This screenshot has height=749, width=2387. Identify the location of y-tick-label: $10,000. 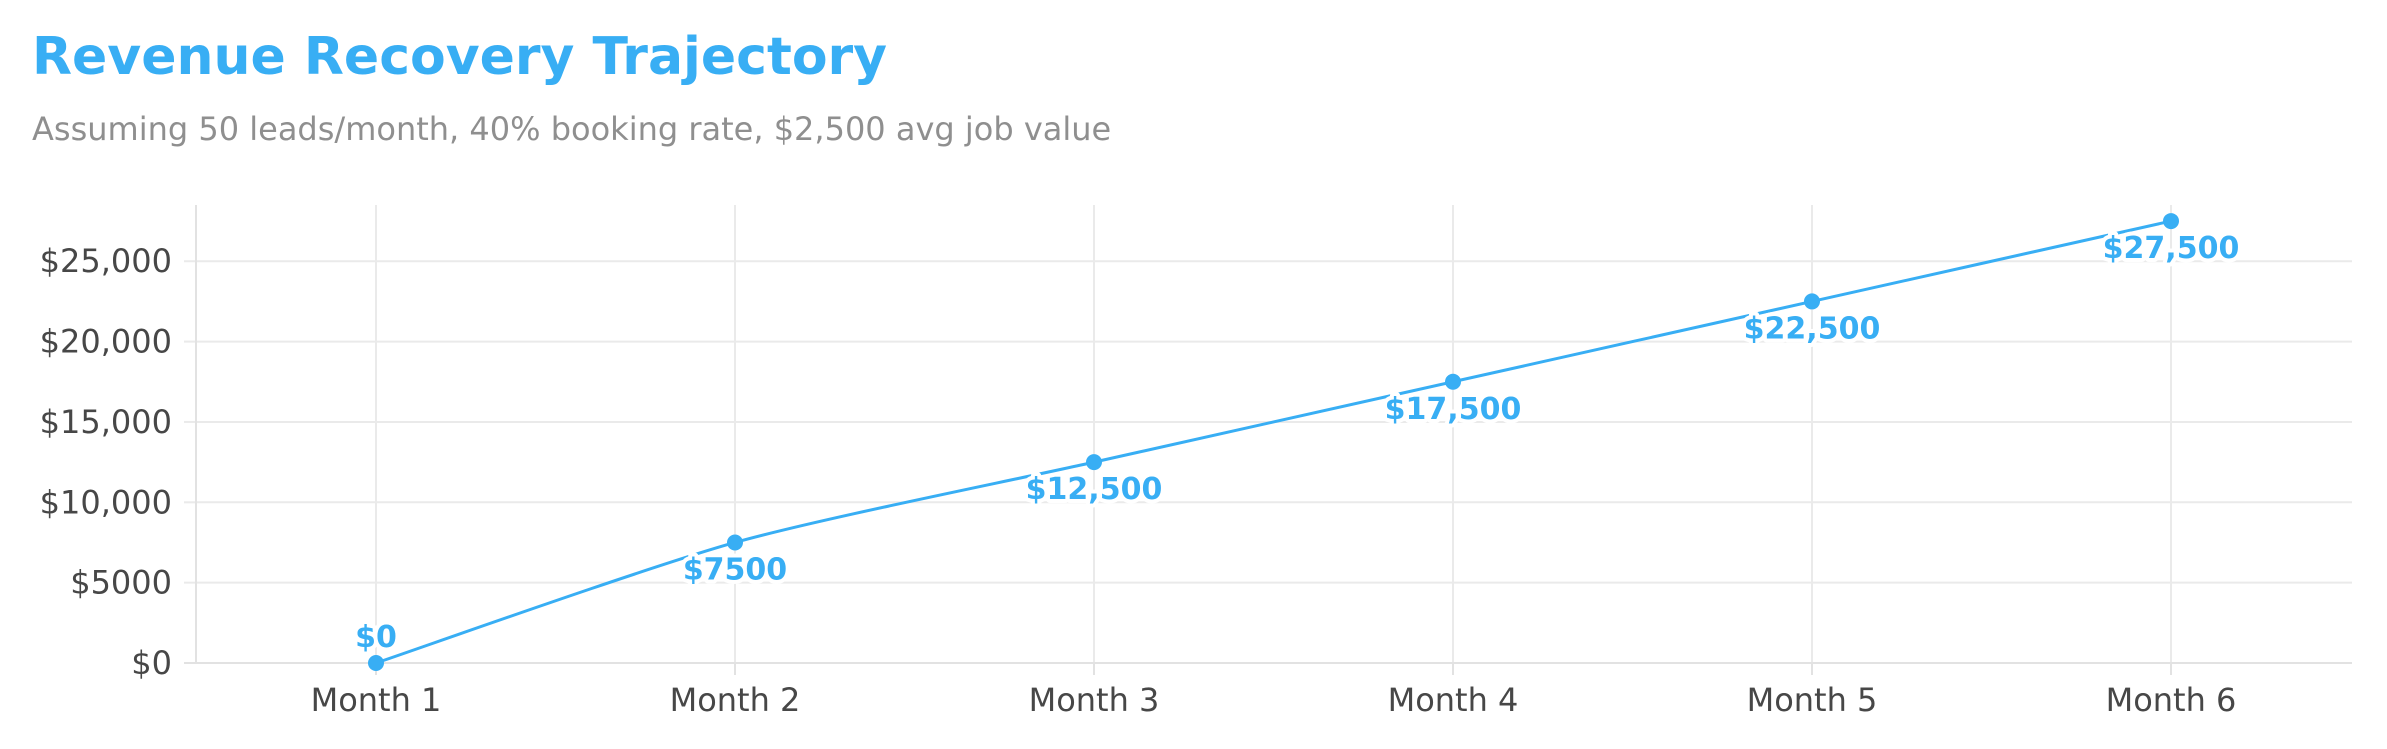
(106, 502).